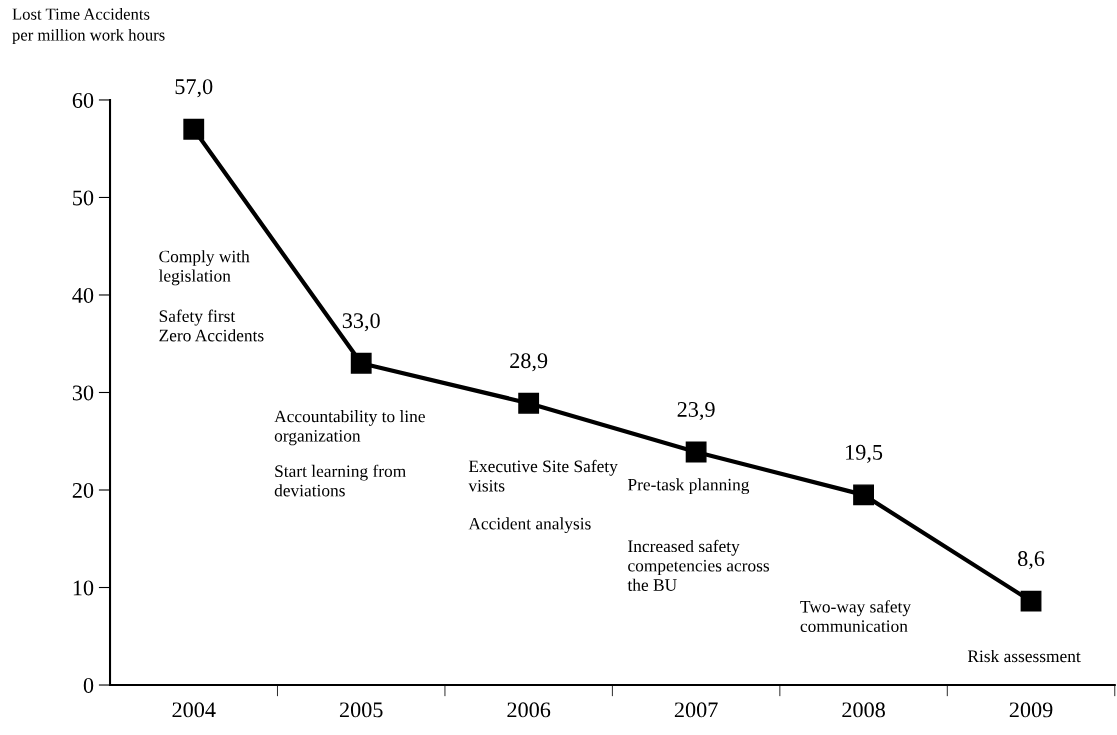 The width and height of the screenshot is (1117, 735). Describe the element at coordinates (83, 490) in the screenshot. I see `y-tick-label: 20` at that location.